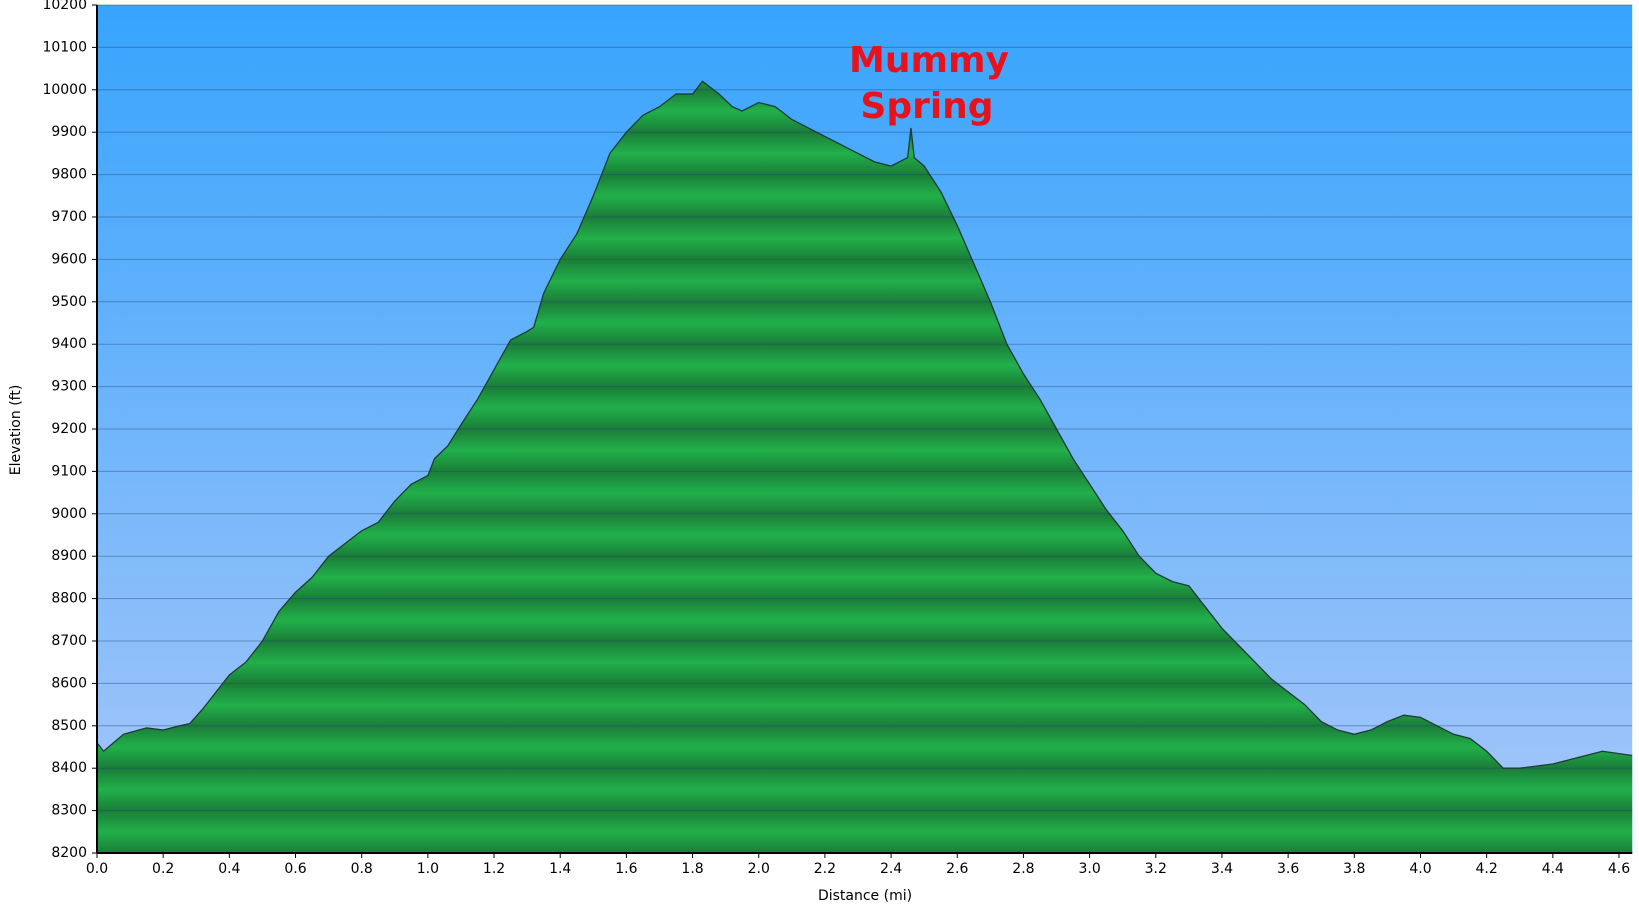  Describe the element at coordinates (69, 556) in the screenshot. I see `y-tick-label: 8900` at that location.